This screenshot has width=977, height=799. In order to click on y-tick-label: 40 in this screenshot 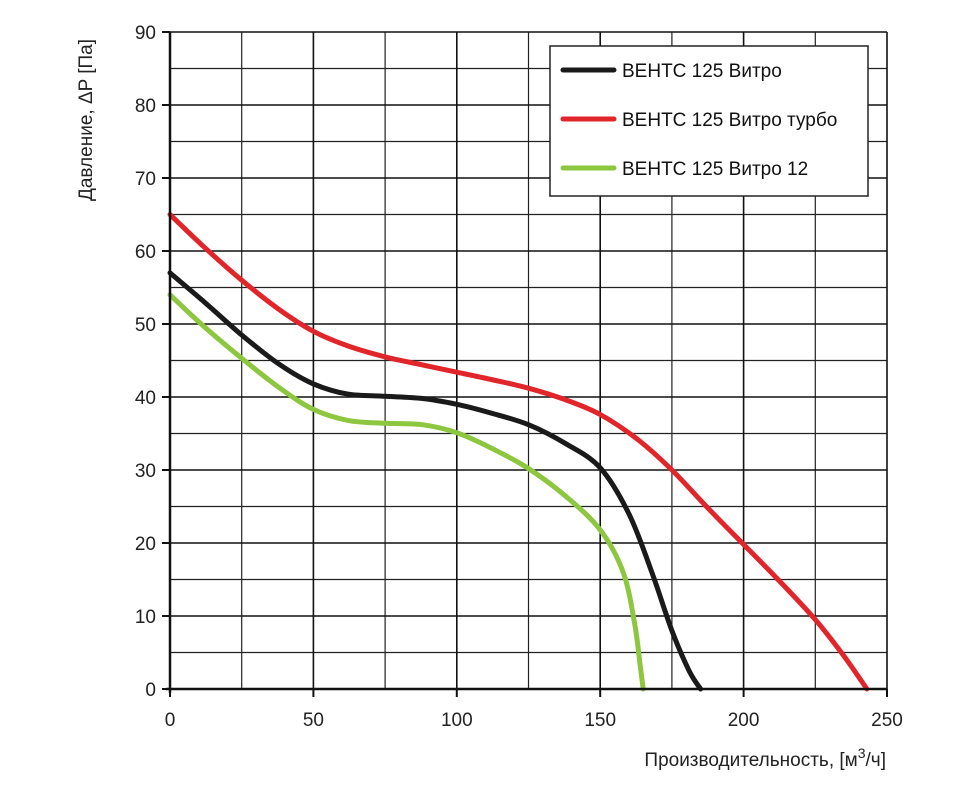, I will do `click(145, 398)`.